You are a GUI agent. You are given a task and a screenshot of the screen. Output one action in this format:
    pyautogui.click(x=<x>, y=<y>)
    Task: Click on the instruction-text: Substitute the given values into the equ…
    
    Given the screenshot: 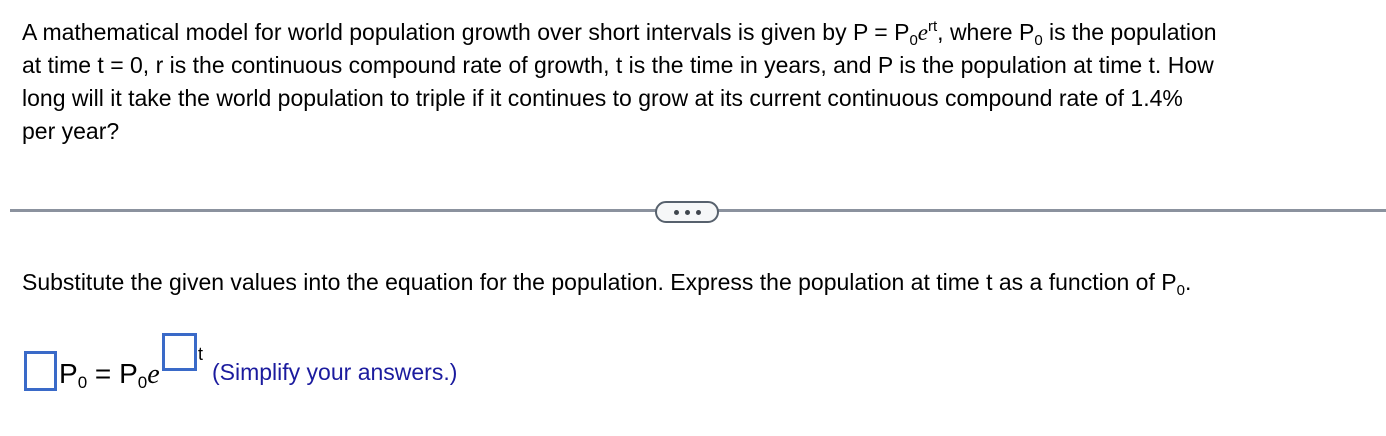 What is the action you would take?
    pyautogui.click(x=599, y=282)
    